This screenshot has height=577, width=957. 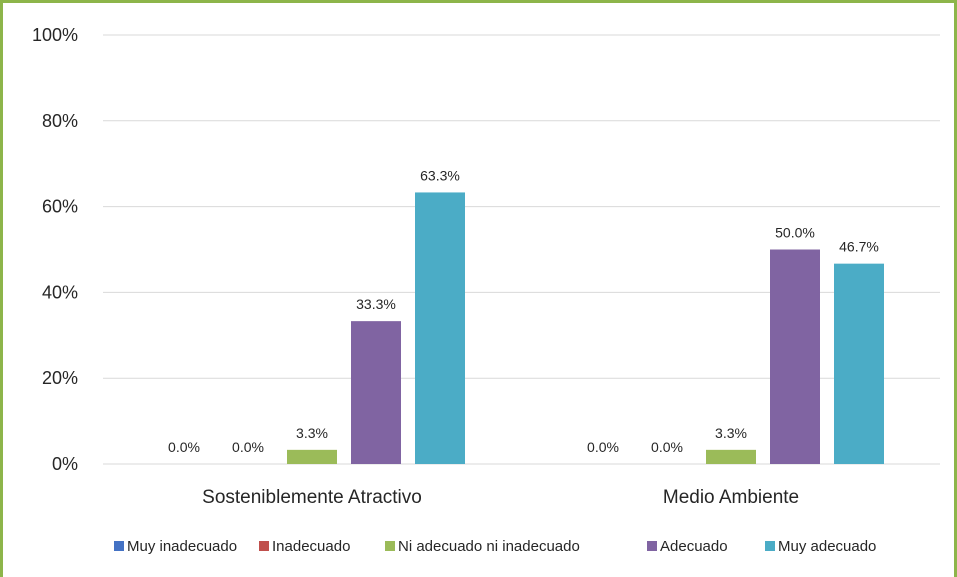 I want to click on y-tick-label: 80%, so click(x=60, y=121).